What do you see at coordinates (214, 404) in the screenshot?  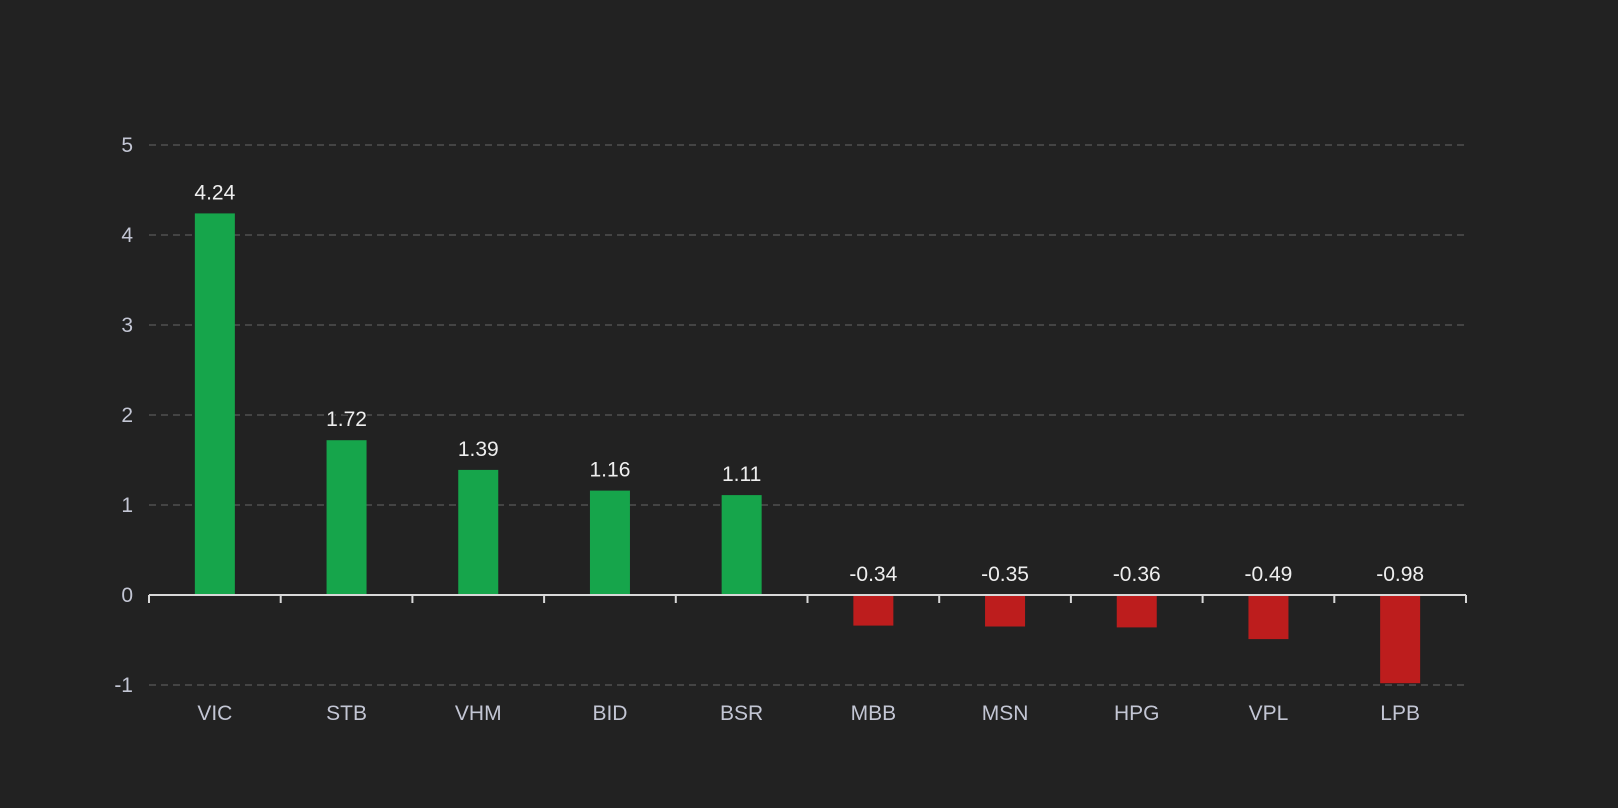 I see `bar-vic` at bounding box center [214, 404].